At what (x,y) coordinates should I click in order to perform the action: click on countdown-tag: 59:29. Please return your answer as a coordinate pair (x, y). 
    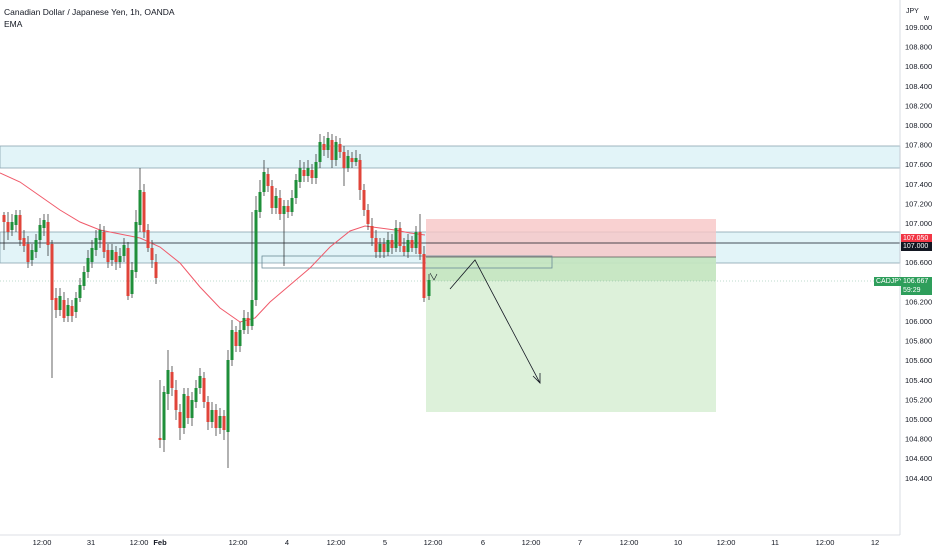
    Looking at the image, I should click on (916, 290).